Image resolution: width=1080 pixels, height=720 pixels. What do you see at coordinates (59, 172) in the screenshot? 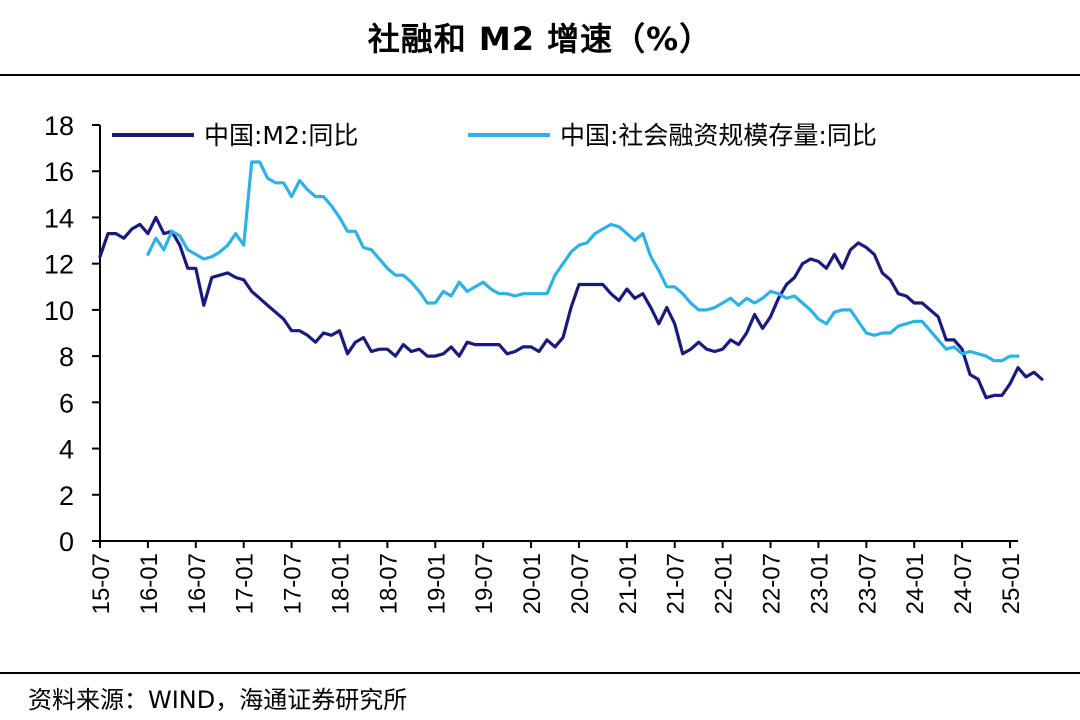
I see `y-tick-label: 16` at bounding box center [59, 172].